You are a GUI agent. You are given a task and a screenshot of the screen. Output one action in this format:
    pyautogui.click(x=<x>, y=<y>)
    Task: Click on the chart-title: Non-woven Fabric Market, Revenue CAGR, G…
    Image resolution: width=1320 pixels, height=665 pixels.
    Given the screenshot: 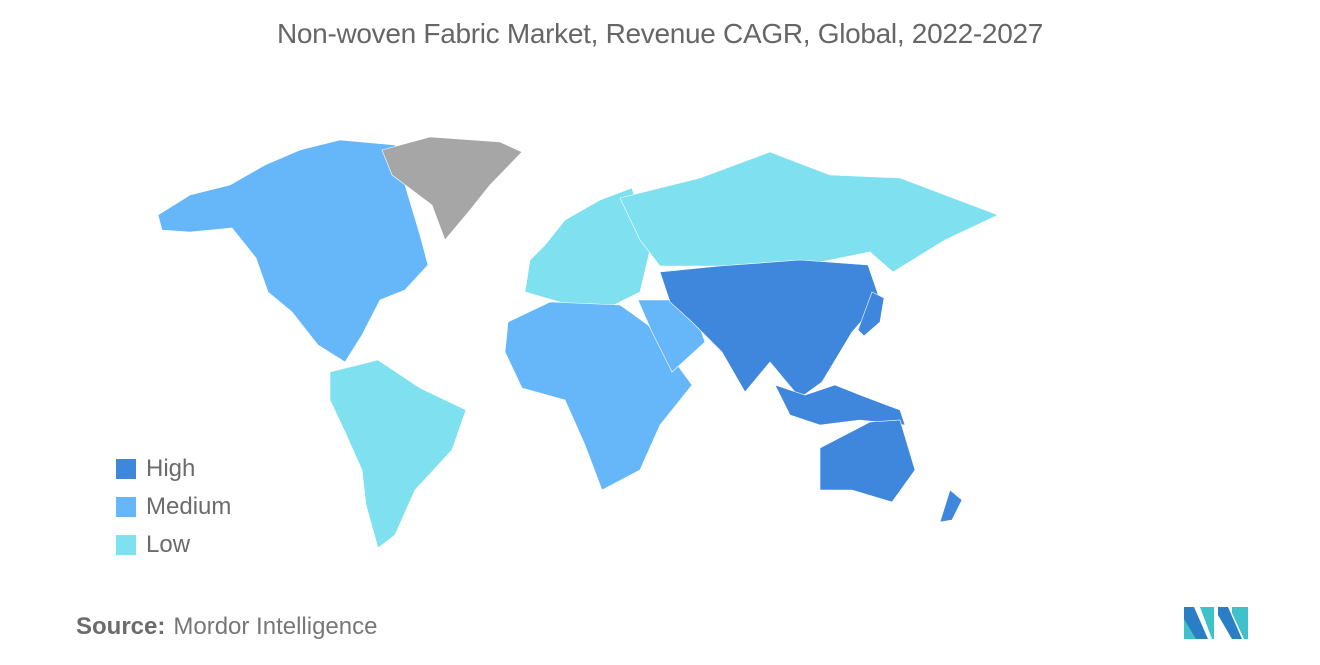 What is the action you would take?
    pyautogui.click(x=660, y=33)
    